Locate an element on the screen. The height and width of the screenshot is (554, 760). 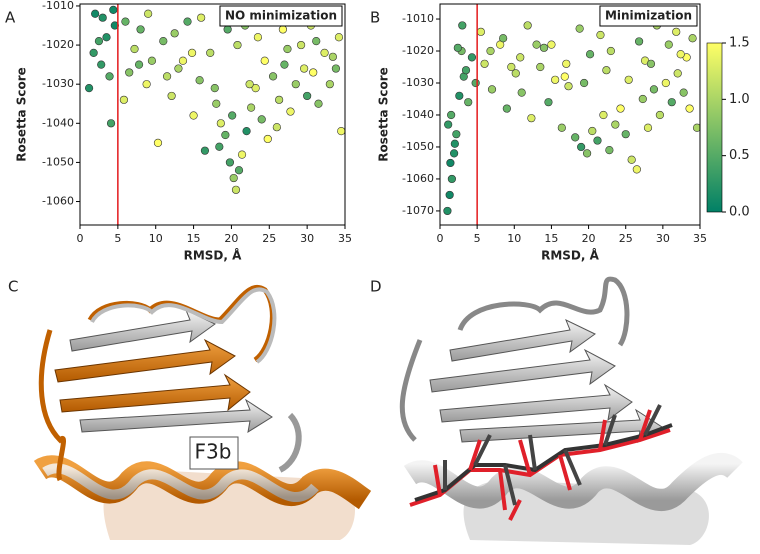
x-tick-label: 5 is located at coordinates (477, 238).